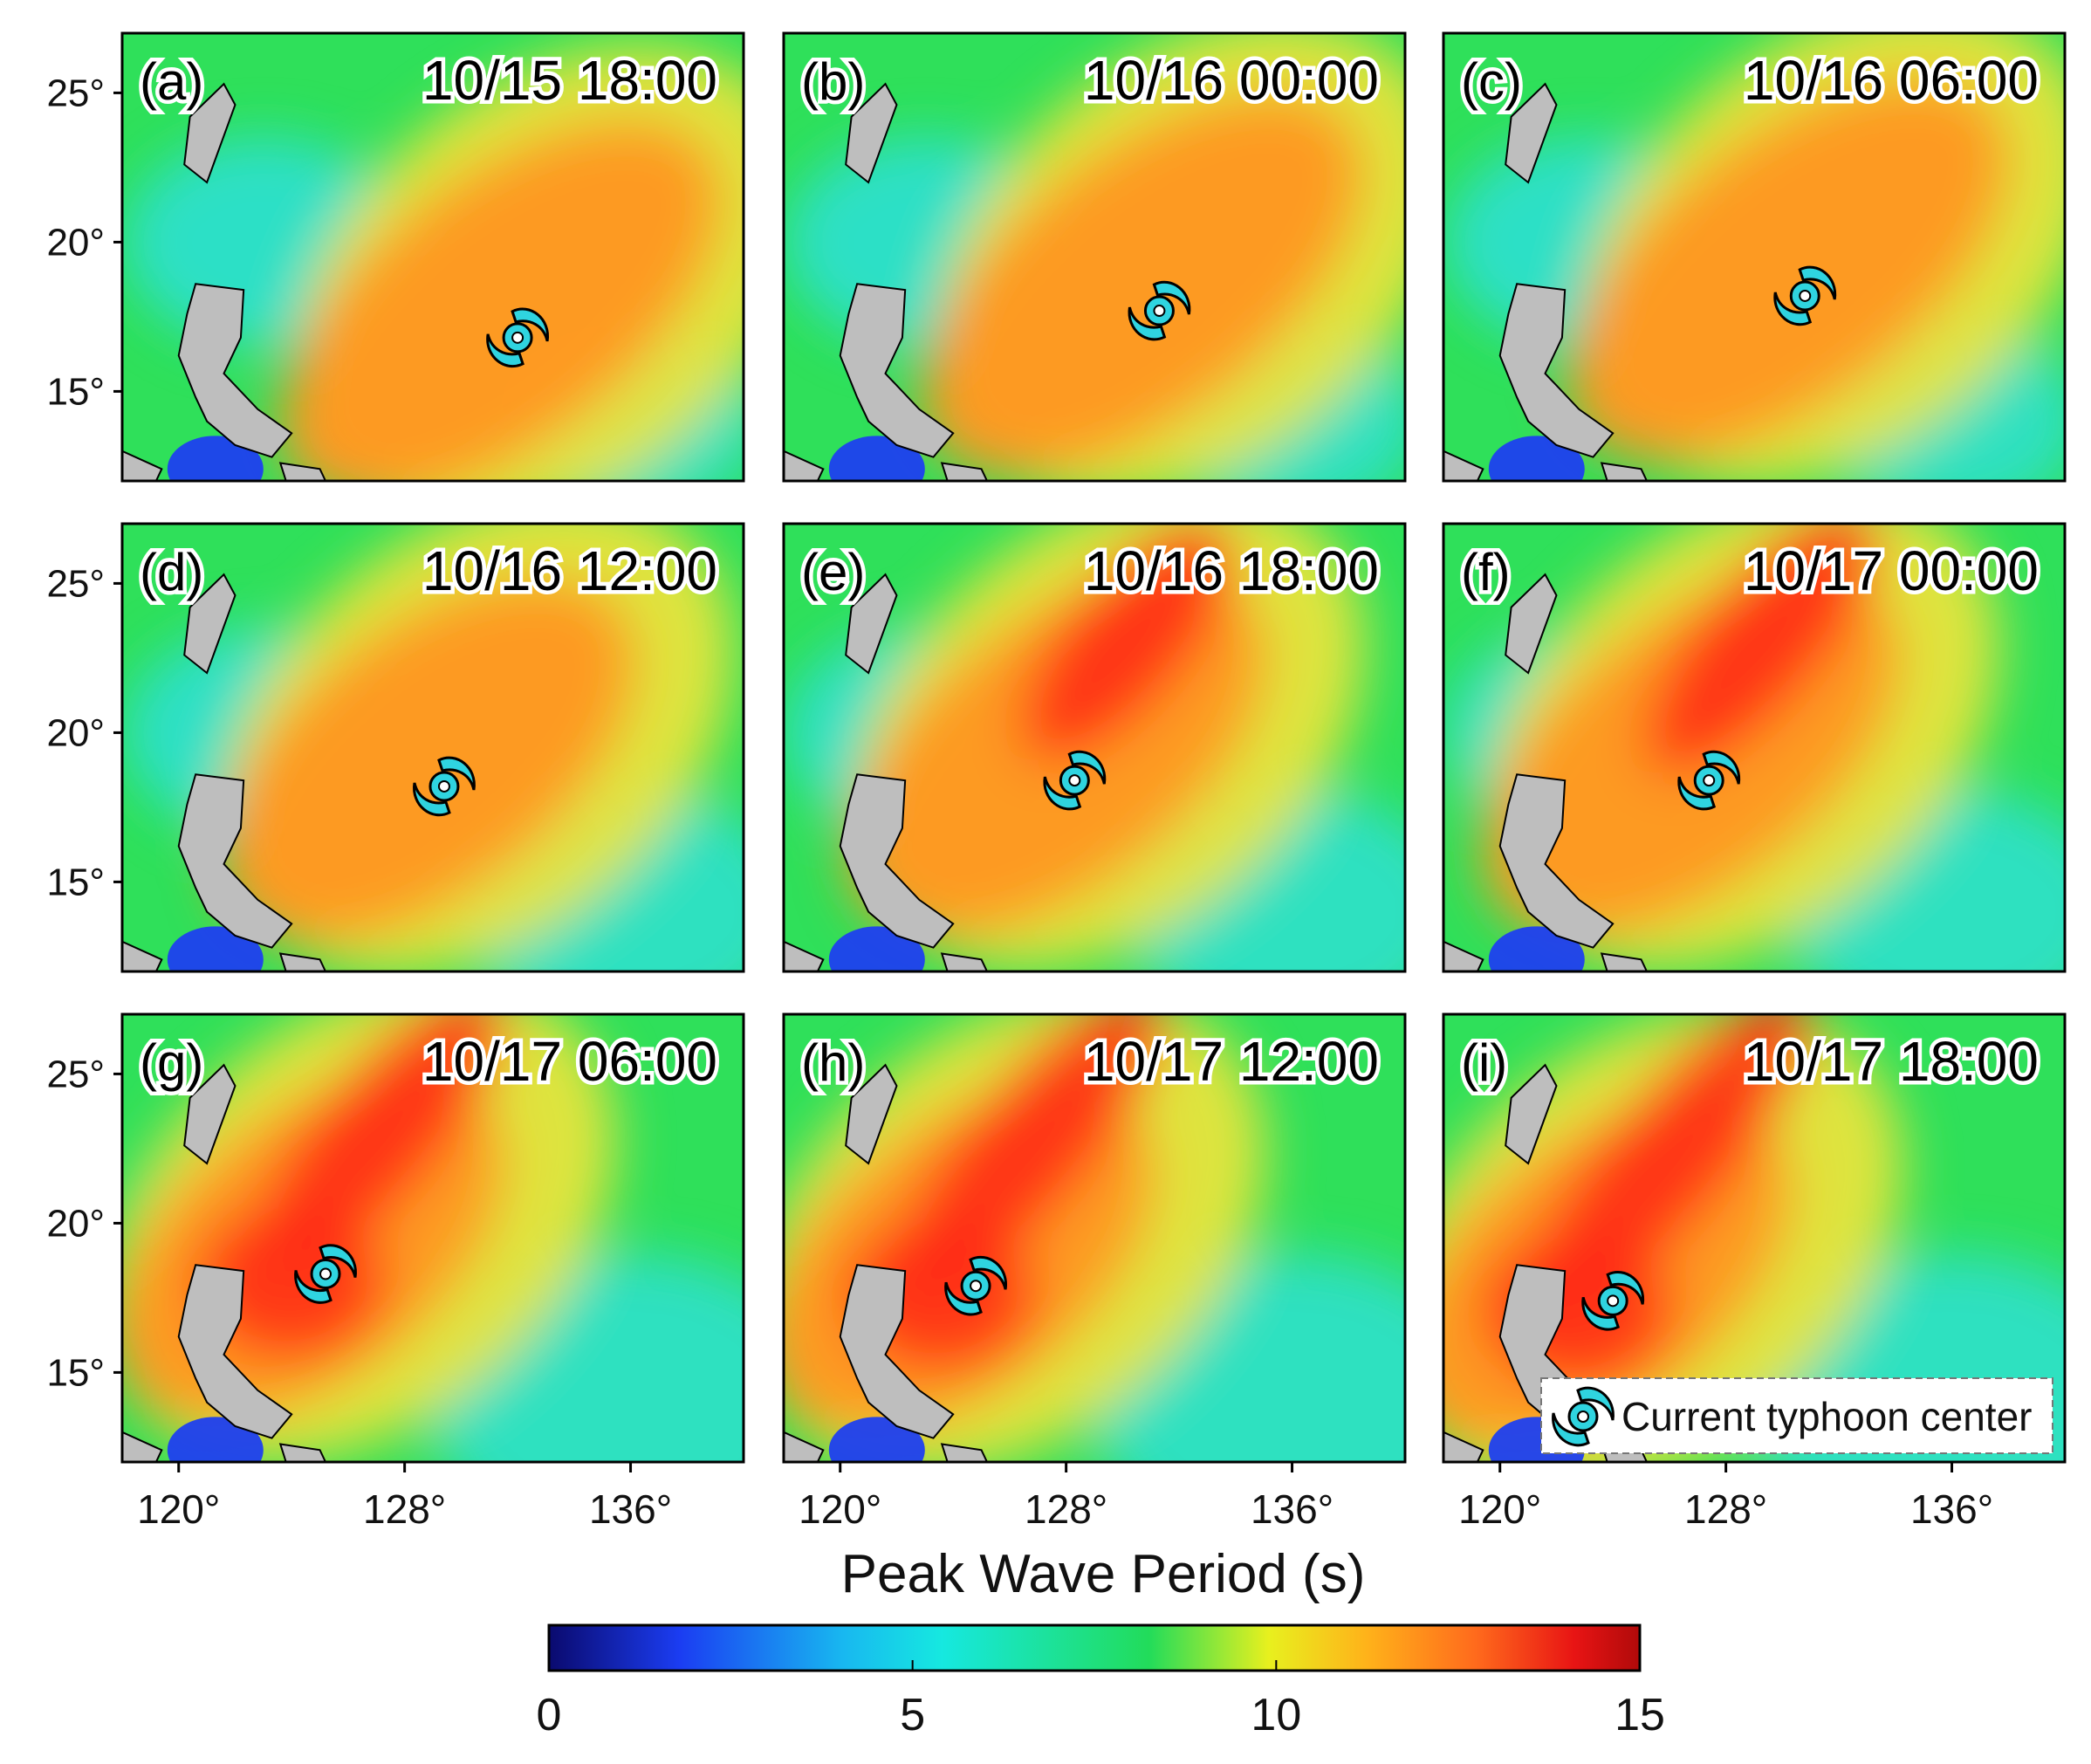 The width and height of the screenshot is (2091, 1764). Describe the element at coordinates (1486, 572) in the screenshot. I see `panel-label: (f)` at that location.